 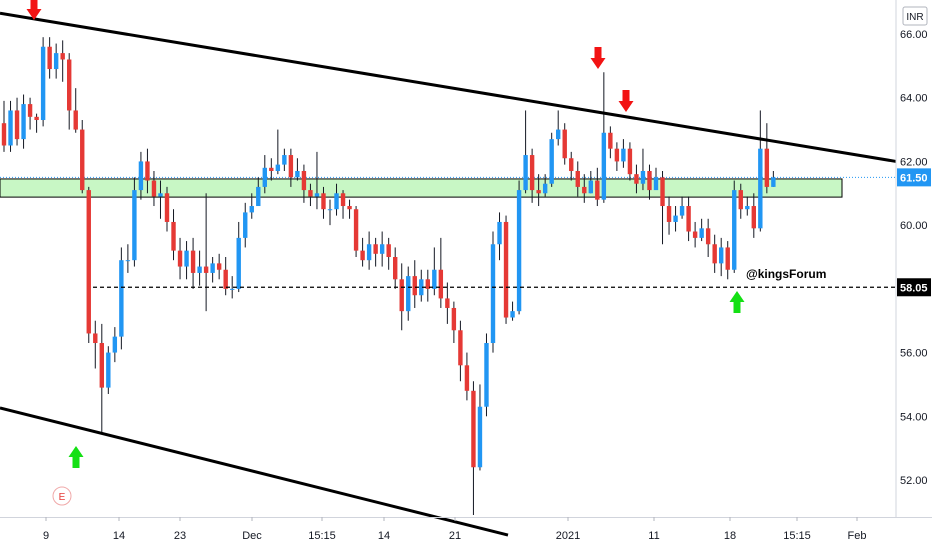 What do you see at coordinates (421, 188) in the screenshot?
I see `support-resistance-zone` at bounding box center [421, 188].